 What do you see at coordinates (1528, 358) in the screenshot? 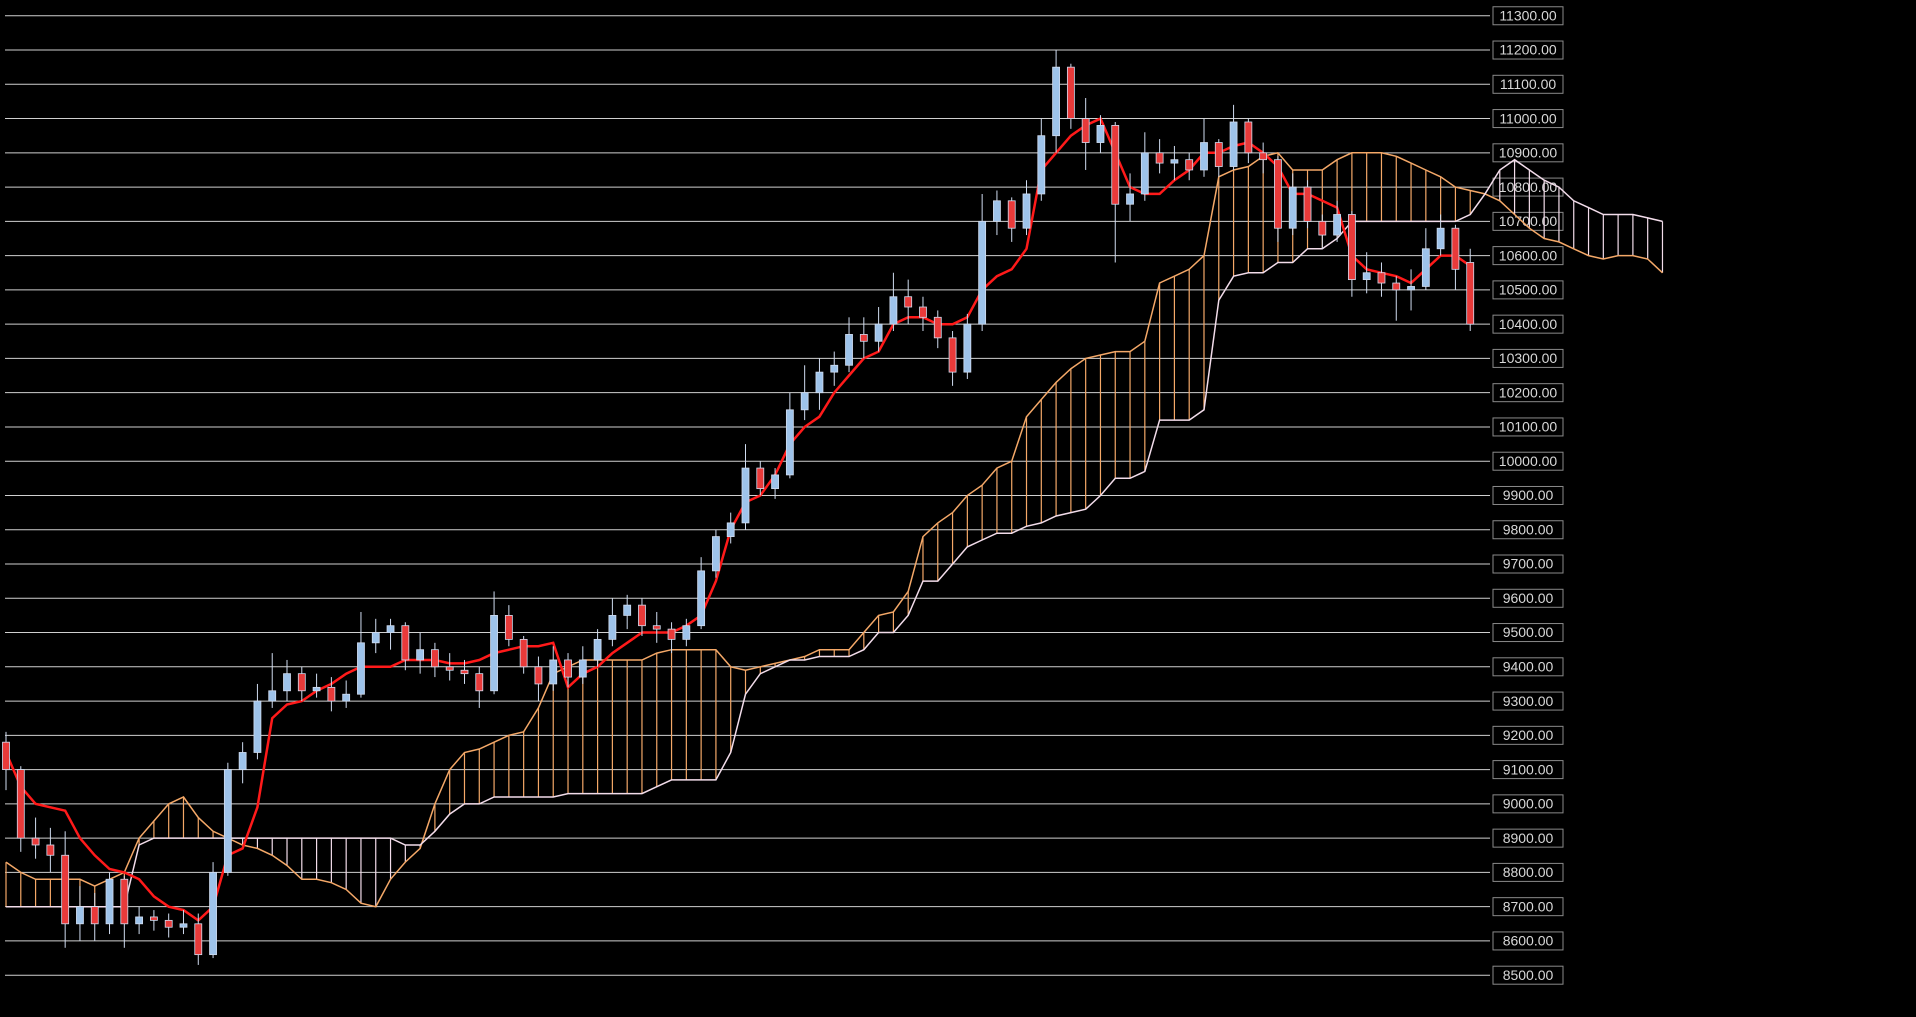
I see `y-tick-label: 10300.00` at bounding box center [1528, 358].